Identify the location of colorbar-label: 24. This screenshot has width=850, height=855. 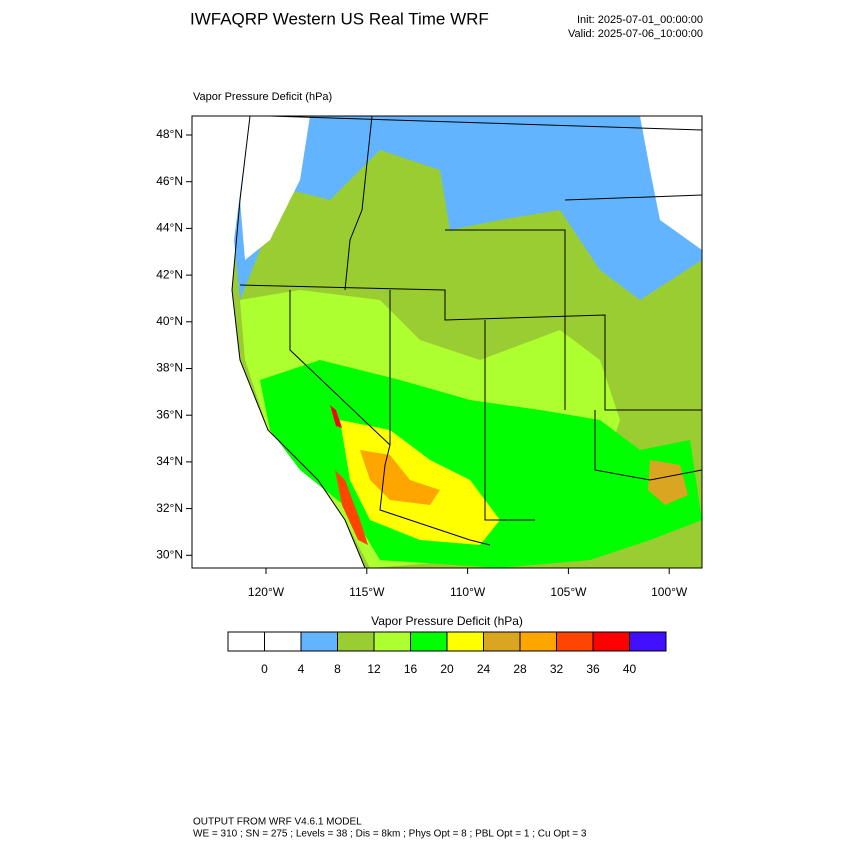
(484, 669).